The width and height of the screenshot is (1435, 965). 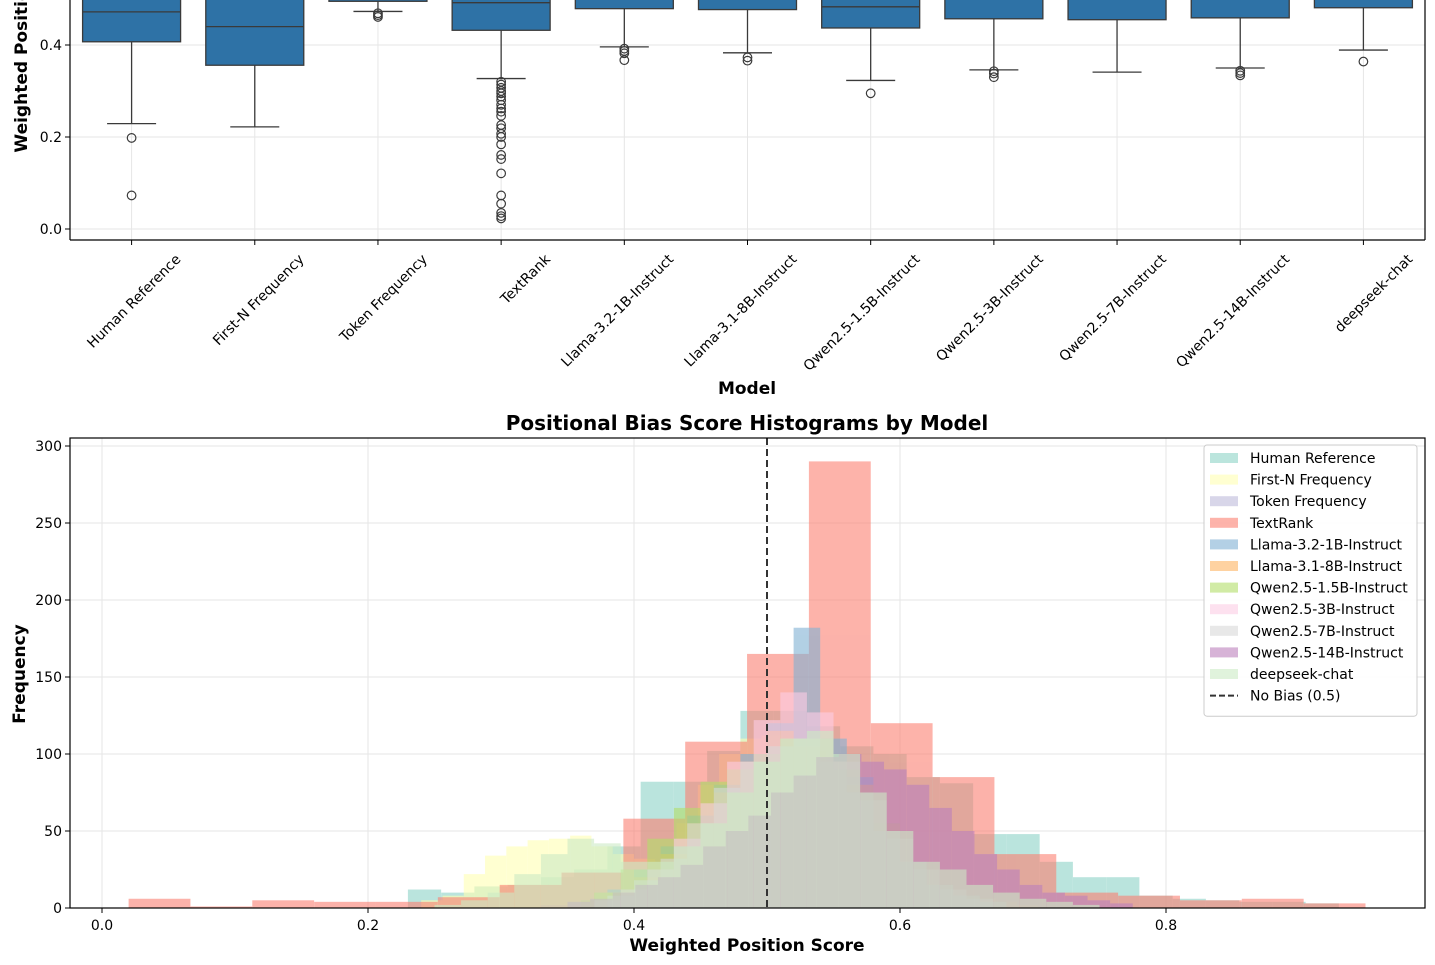 What do you see at coordinates (102, 926) in the screenshot?
I see `histogram-x-tick-label: 0.0` at bounding box center [102, 926].